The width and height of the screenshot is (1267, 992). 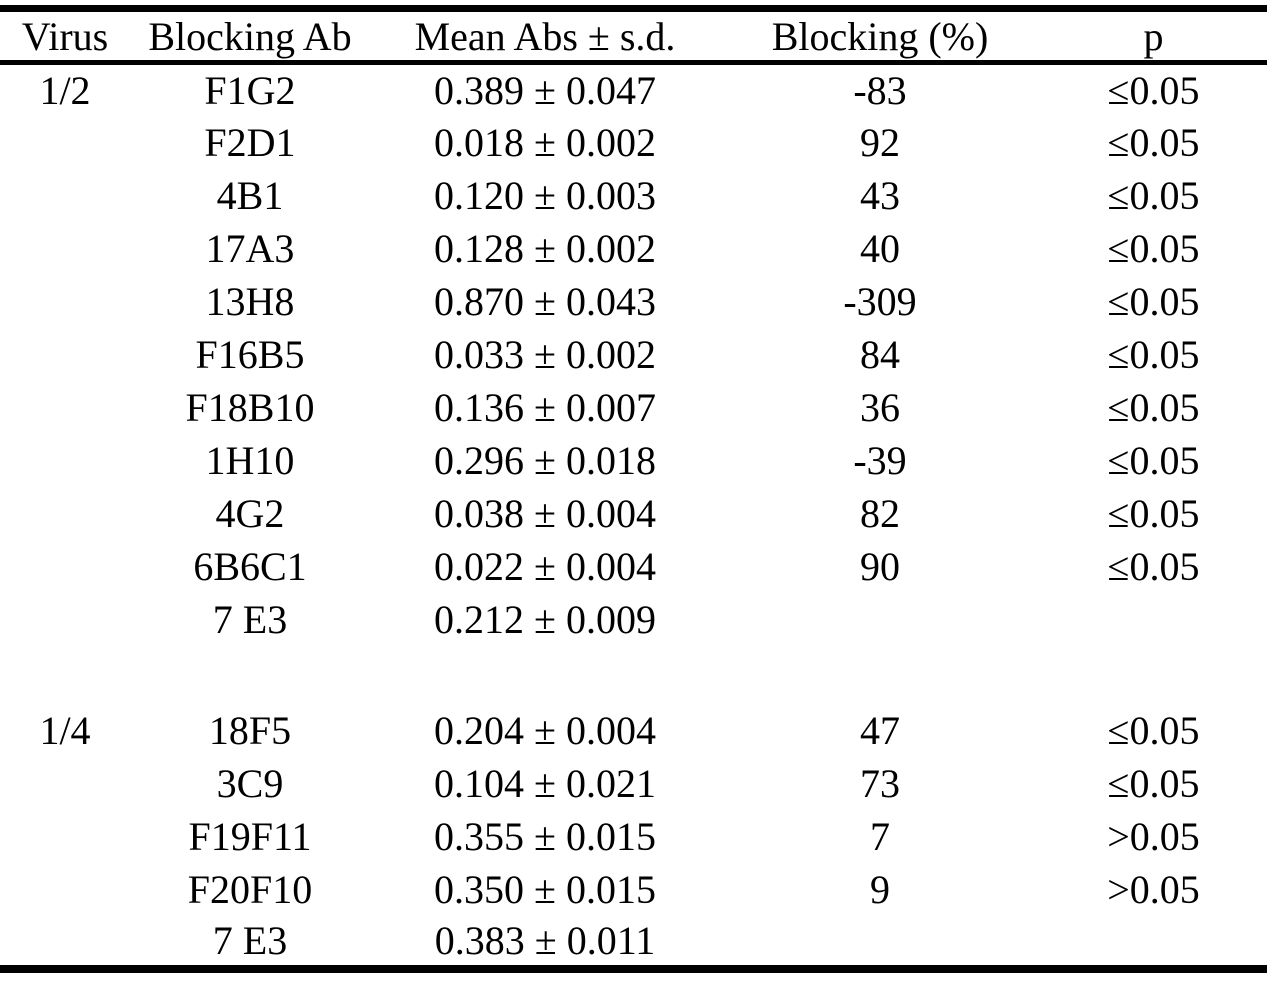 What do you see at coordinates (880, 142) in the screenshot?
I see `blocking-pct-cell: 92` at bounding box center [880, 142].